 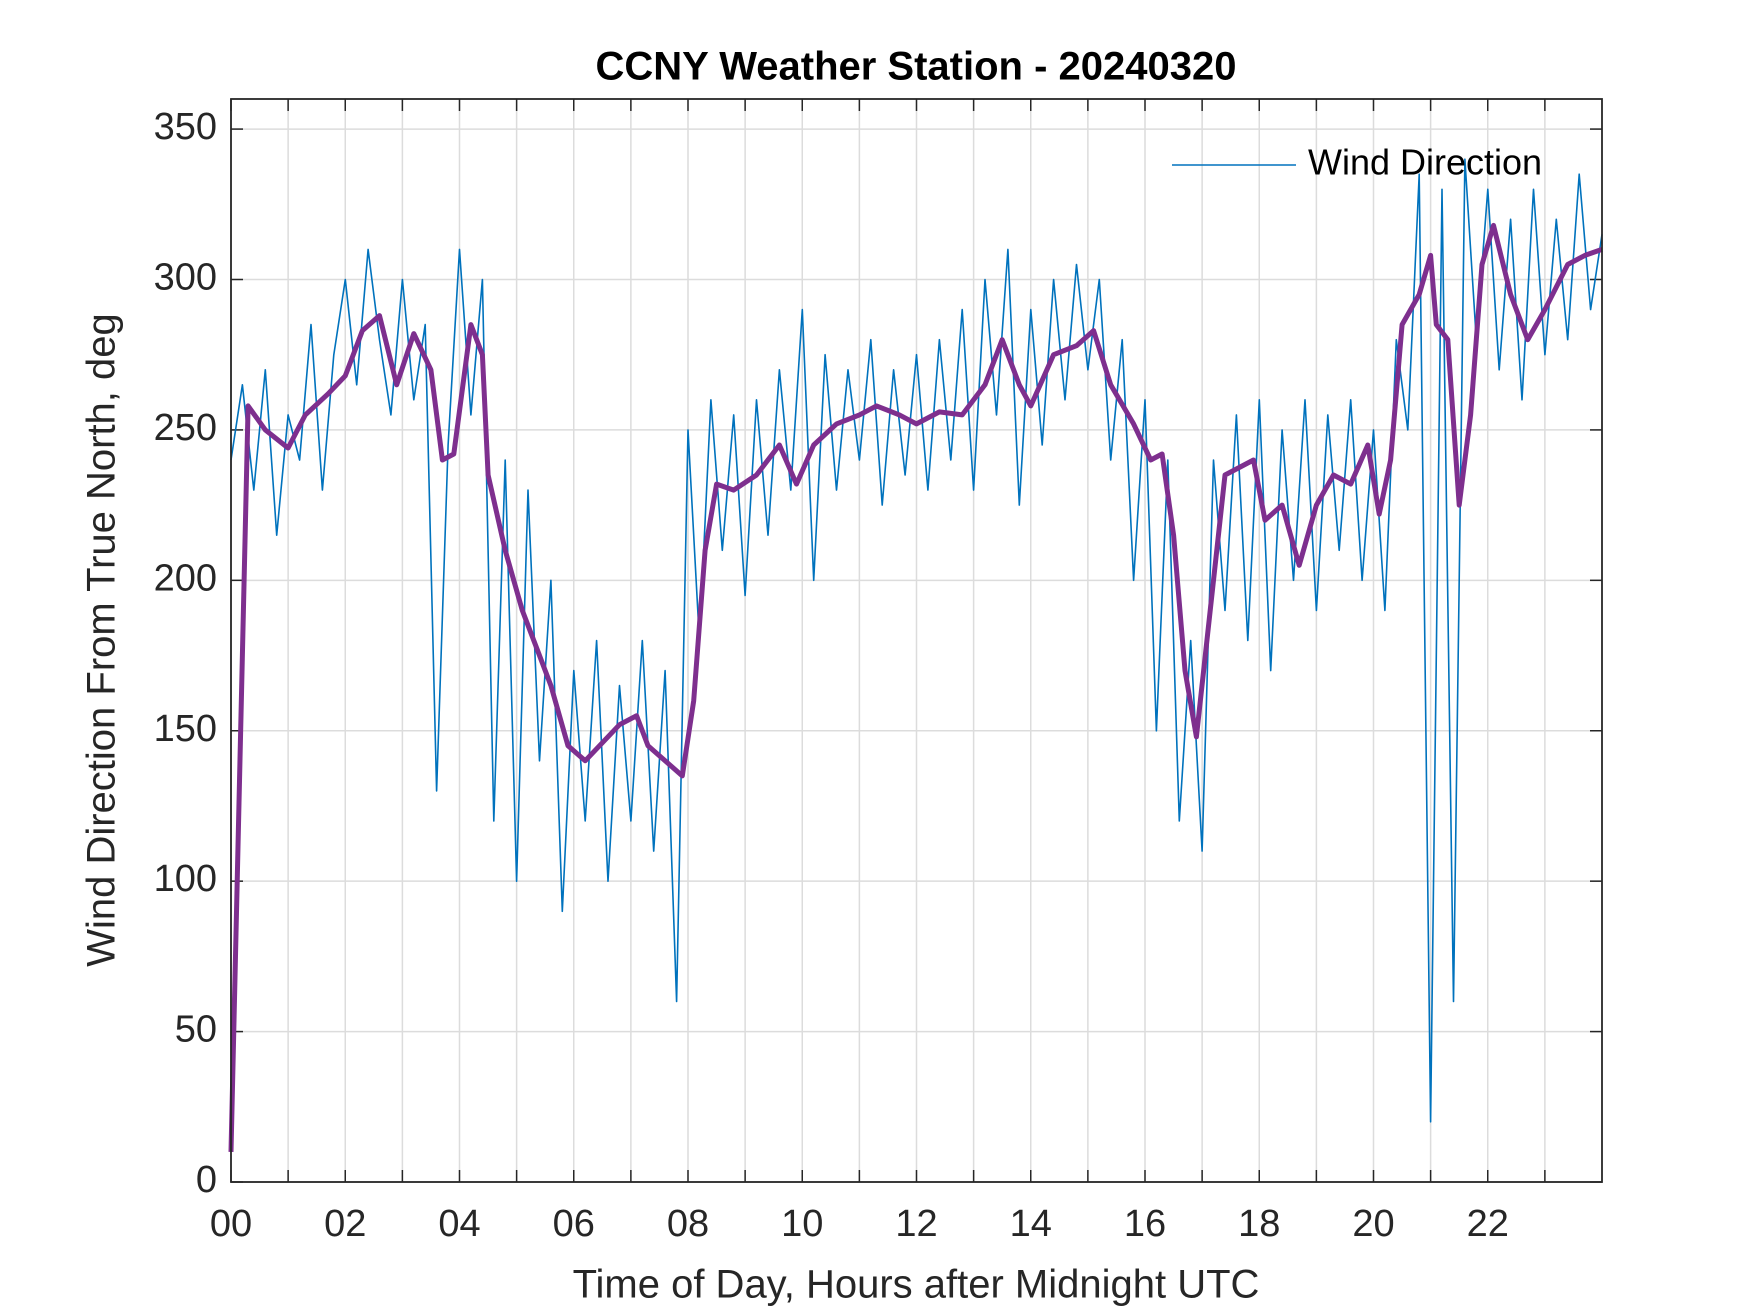 I want to click on x-tick-label: 16, so click(x=1145, y=1224).